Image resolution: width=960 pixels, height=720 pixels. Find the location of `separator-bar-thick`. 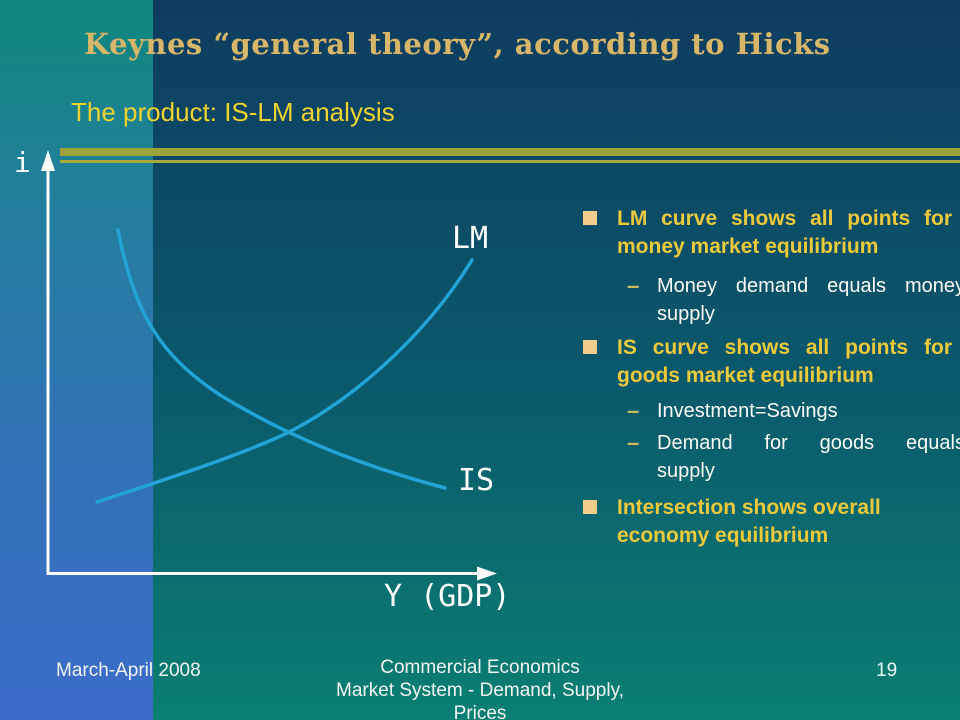

separator-bar-thick is located at coordinates (510, 152).